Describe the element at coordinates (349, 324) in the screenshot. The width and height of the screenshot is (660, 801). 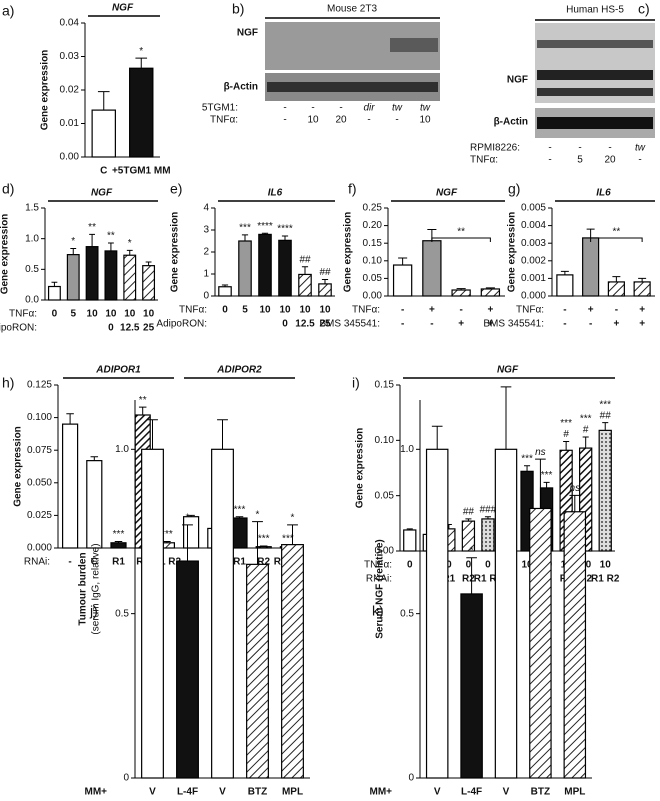
I see `row-label: BMS 345541:` at that location.